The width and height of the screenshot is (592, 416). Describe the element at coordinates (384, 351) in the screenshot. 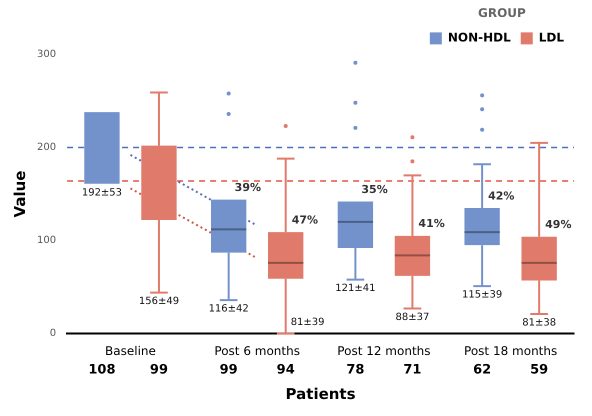

I see `x-tick-label: Post 12 months` at that location.